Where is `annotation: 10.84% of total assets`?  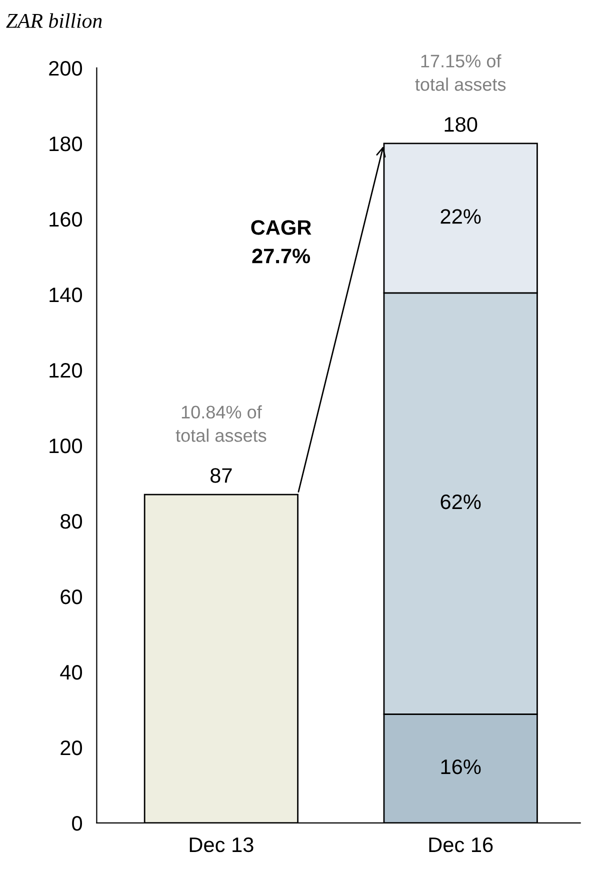
annotation: 10.84% of total assets is located at coordinates (221, 423).